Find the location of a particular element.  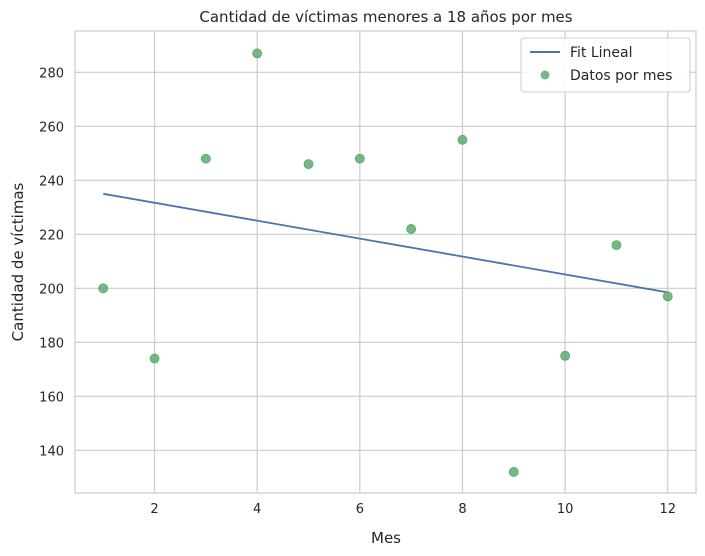

y-tick-label: 200 is located at coordinates (51, 289).